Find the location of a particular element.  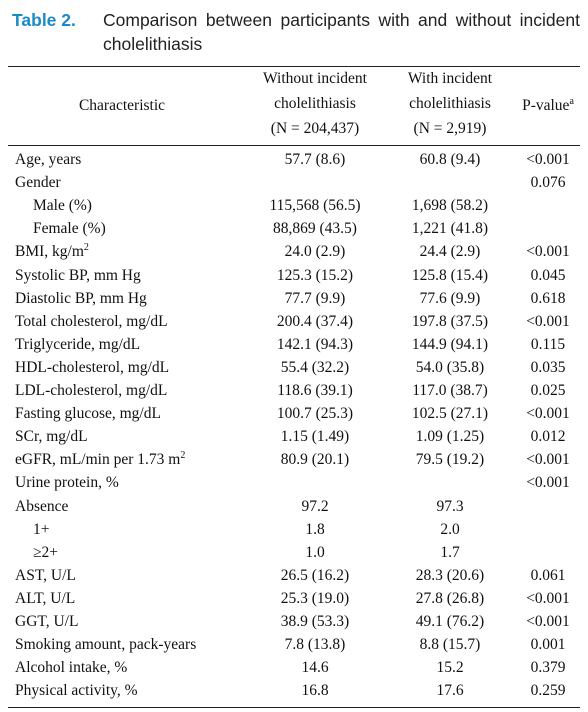

cell: 0.045 is located at coordinates (548, 276).